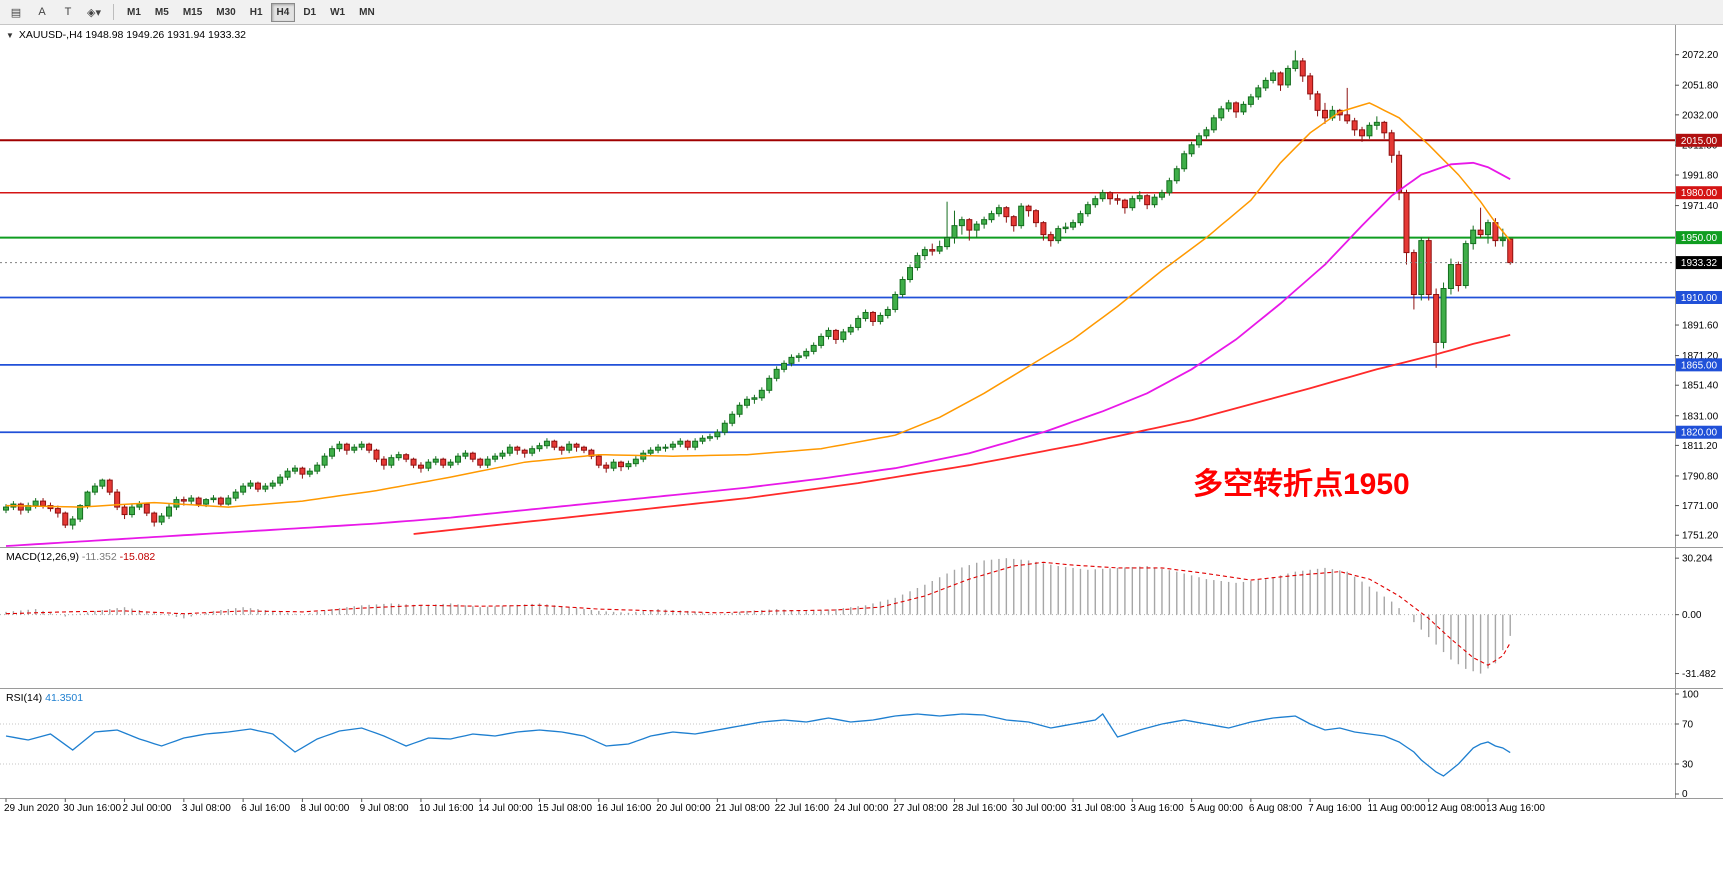 The width and height of the screenshot is (1723, 892). Describe the element at coordinates (861, 12) in the screenshot. I see `toolbar: ▤ A T ◈▾ M1 M5 M15 M30 H1 H4 D1 W1 MN` at that location.